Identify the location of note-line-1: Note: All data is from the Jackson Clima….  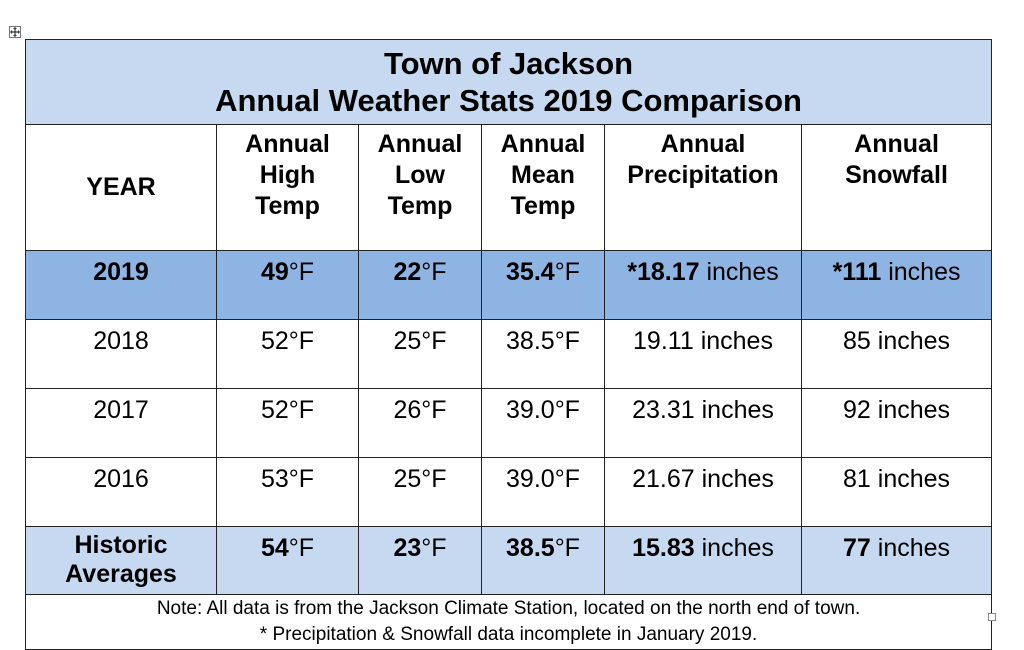
(508, 608).